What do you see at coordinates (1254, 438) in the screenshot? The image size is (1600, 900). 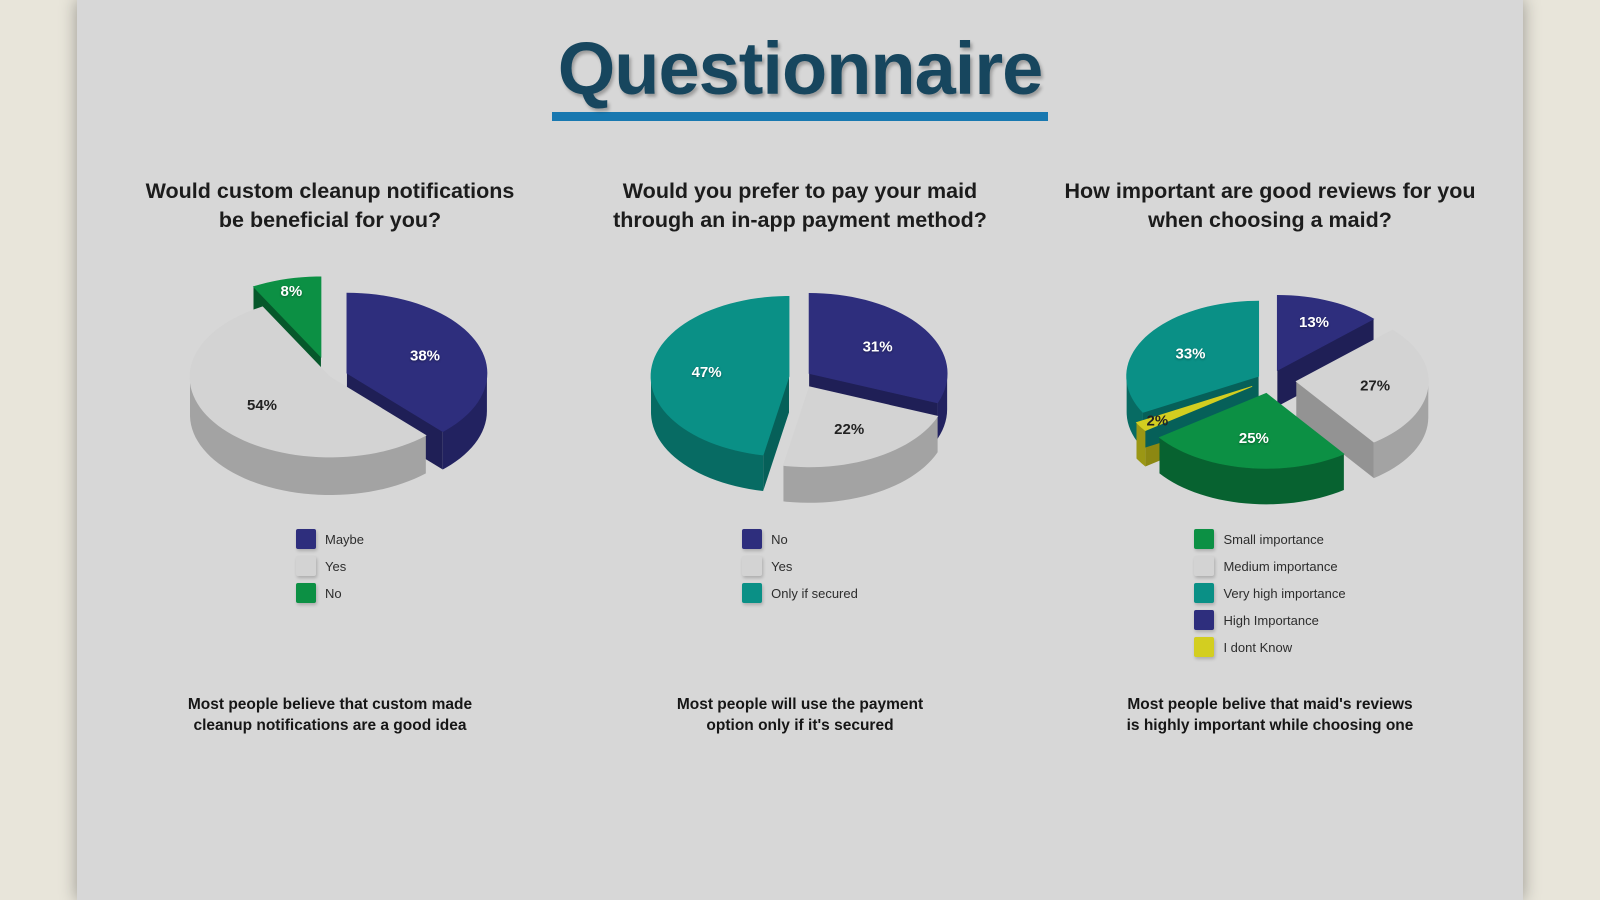 I see `pie-slice-value-label: 25%` at bounding box center [1254, 438].